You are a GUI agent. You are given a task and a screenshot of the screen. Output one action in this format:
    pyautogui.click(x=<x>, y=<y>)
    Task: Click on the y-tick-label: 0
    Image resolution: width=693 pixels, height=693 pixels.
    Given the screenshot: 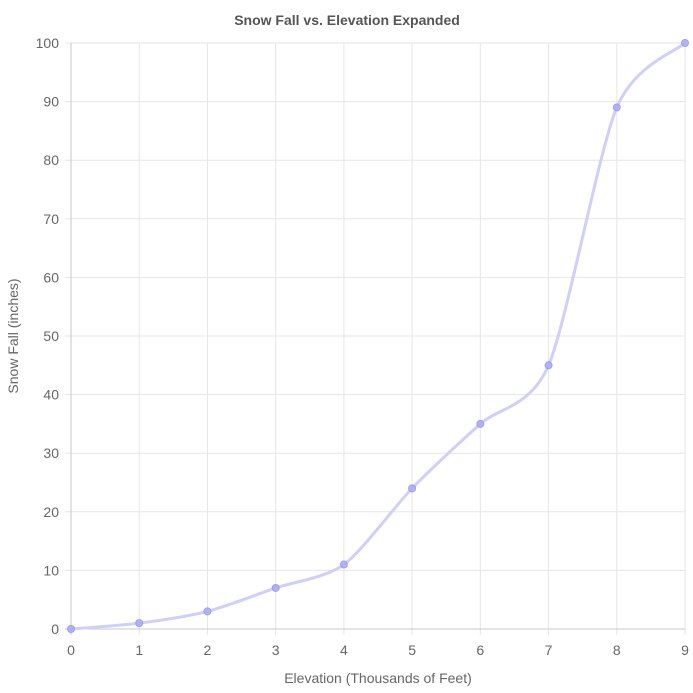 What is the action you would take?
    pyautogui.click(x=55, y=629)
    